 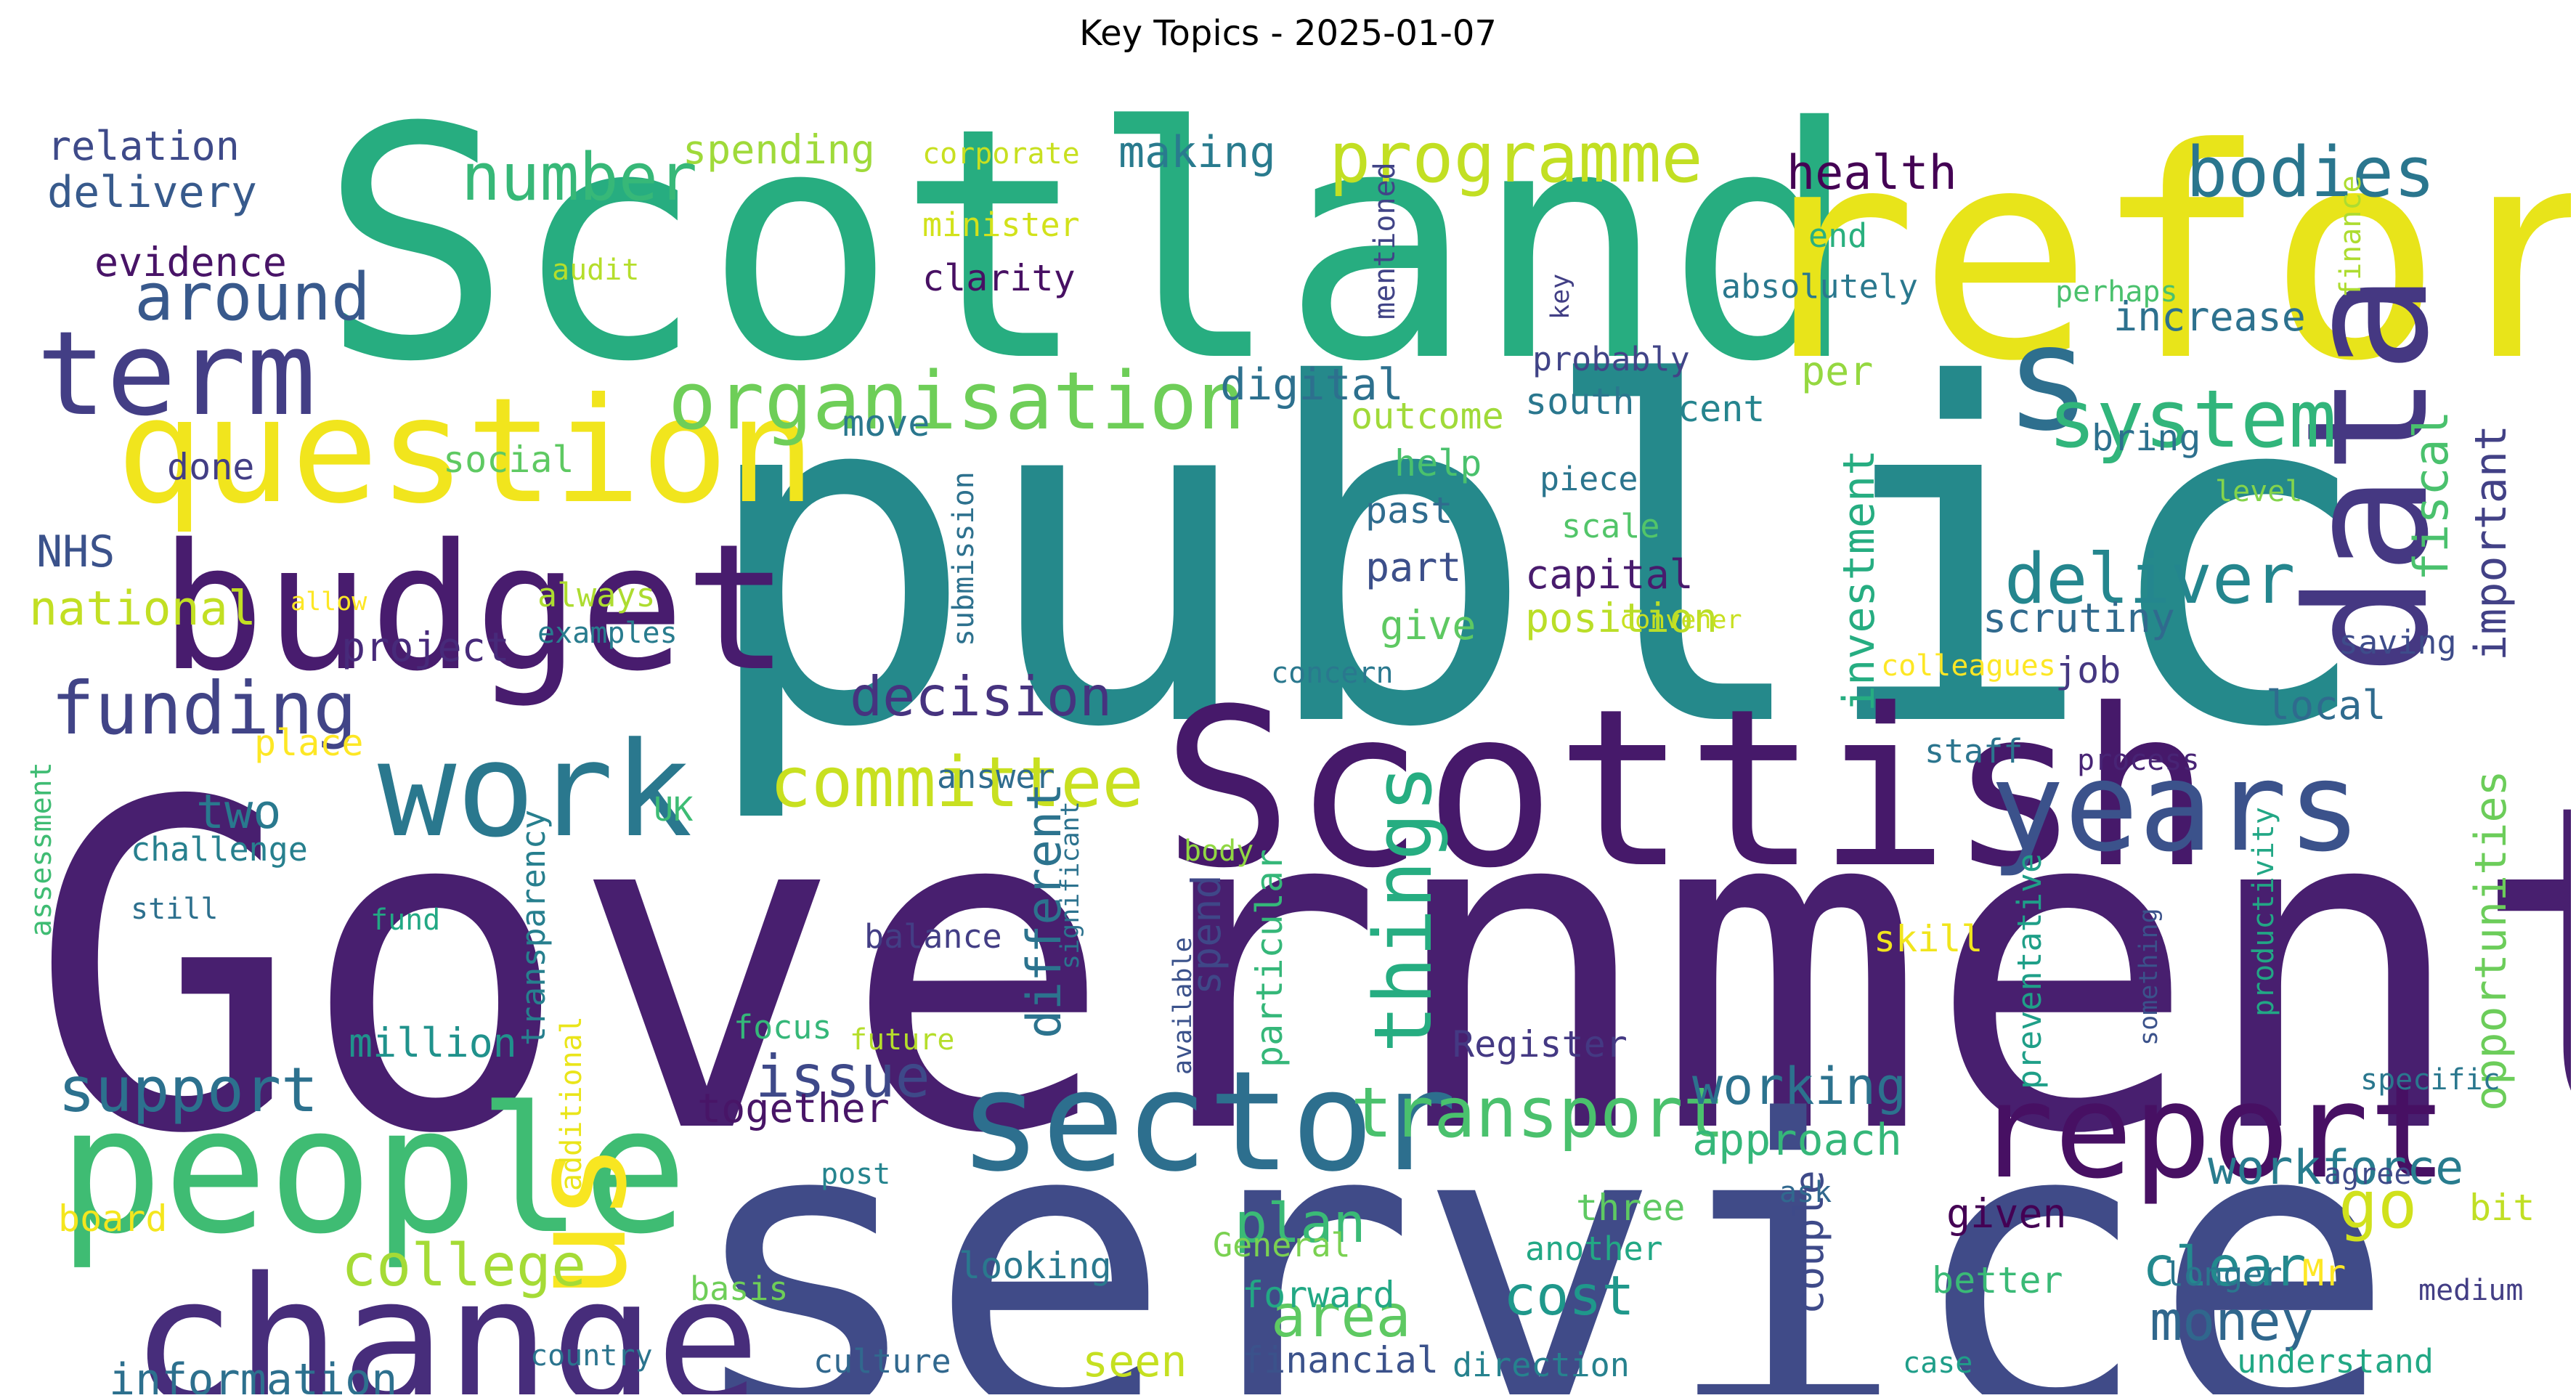 I want to click on word-project: project, so click(x=425, y=647).